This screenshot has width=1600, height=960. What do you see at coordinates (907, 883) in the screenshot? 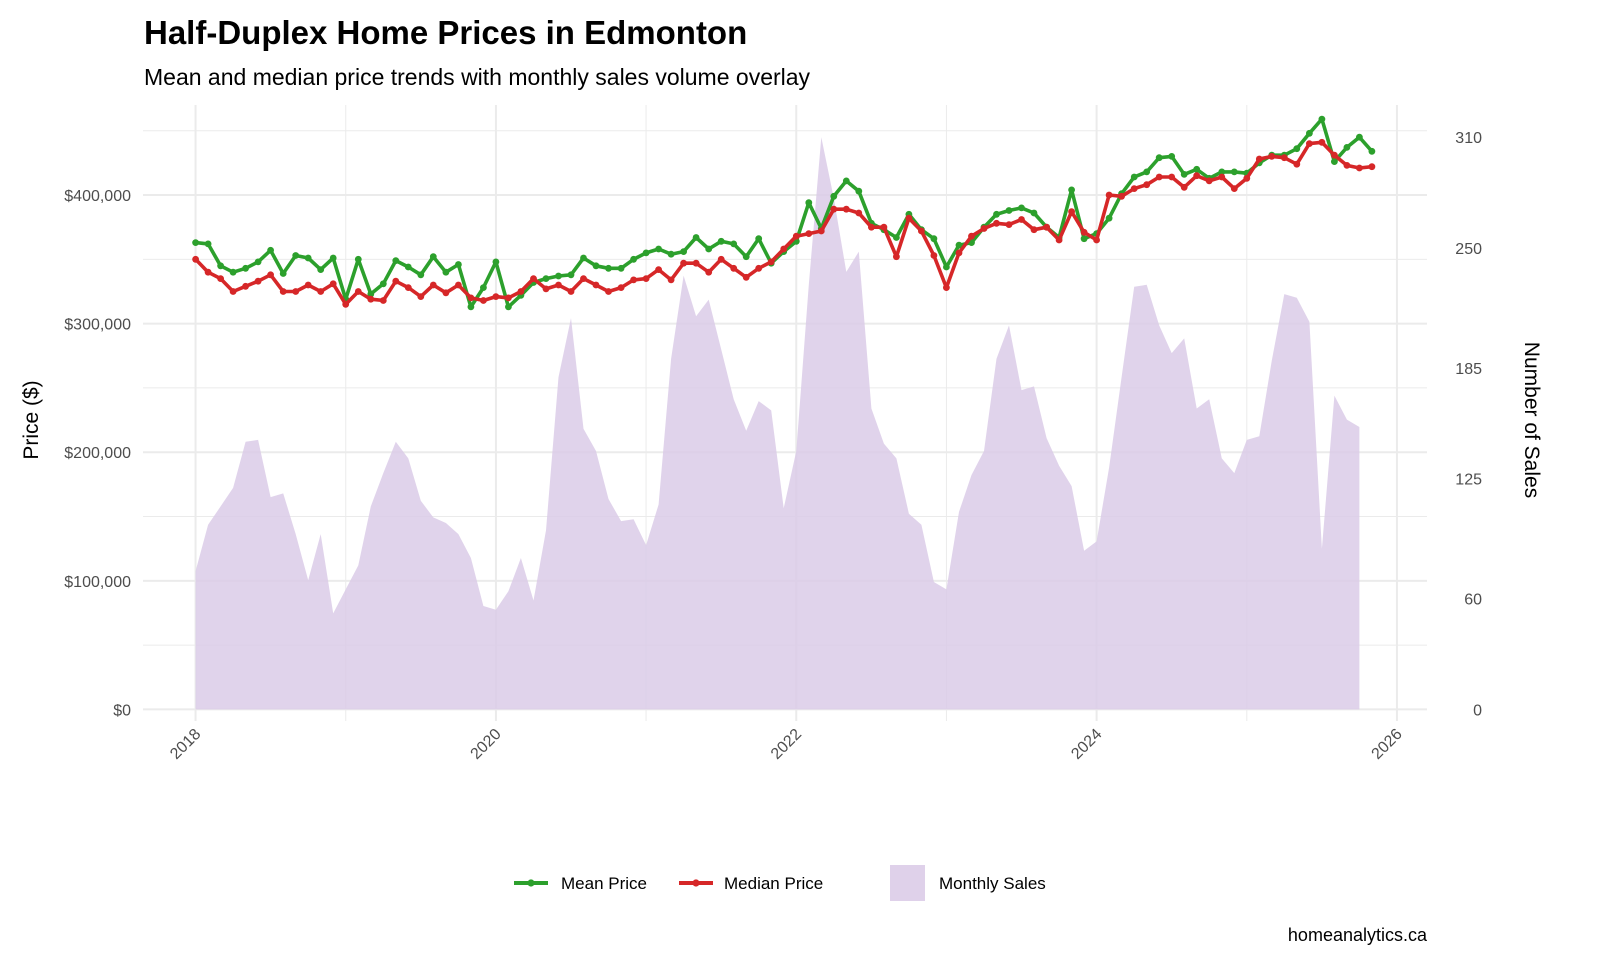
I see `legend-swatch-sales` at bounding box center [907, 883].